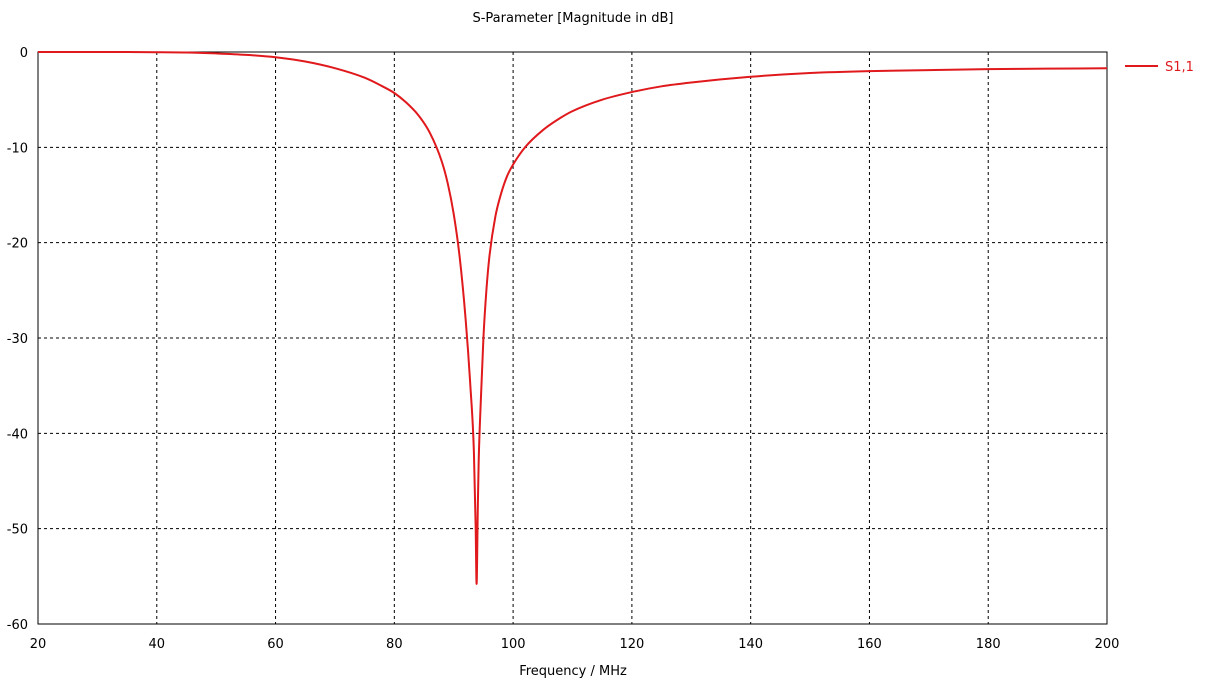 This screenshot has height=685, width=1205. What do you see at coordinates (17, 148) in the screenshot?
I see `y-tick-label: -10` at bounding box center [17, 148].